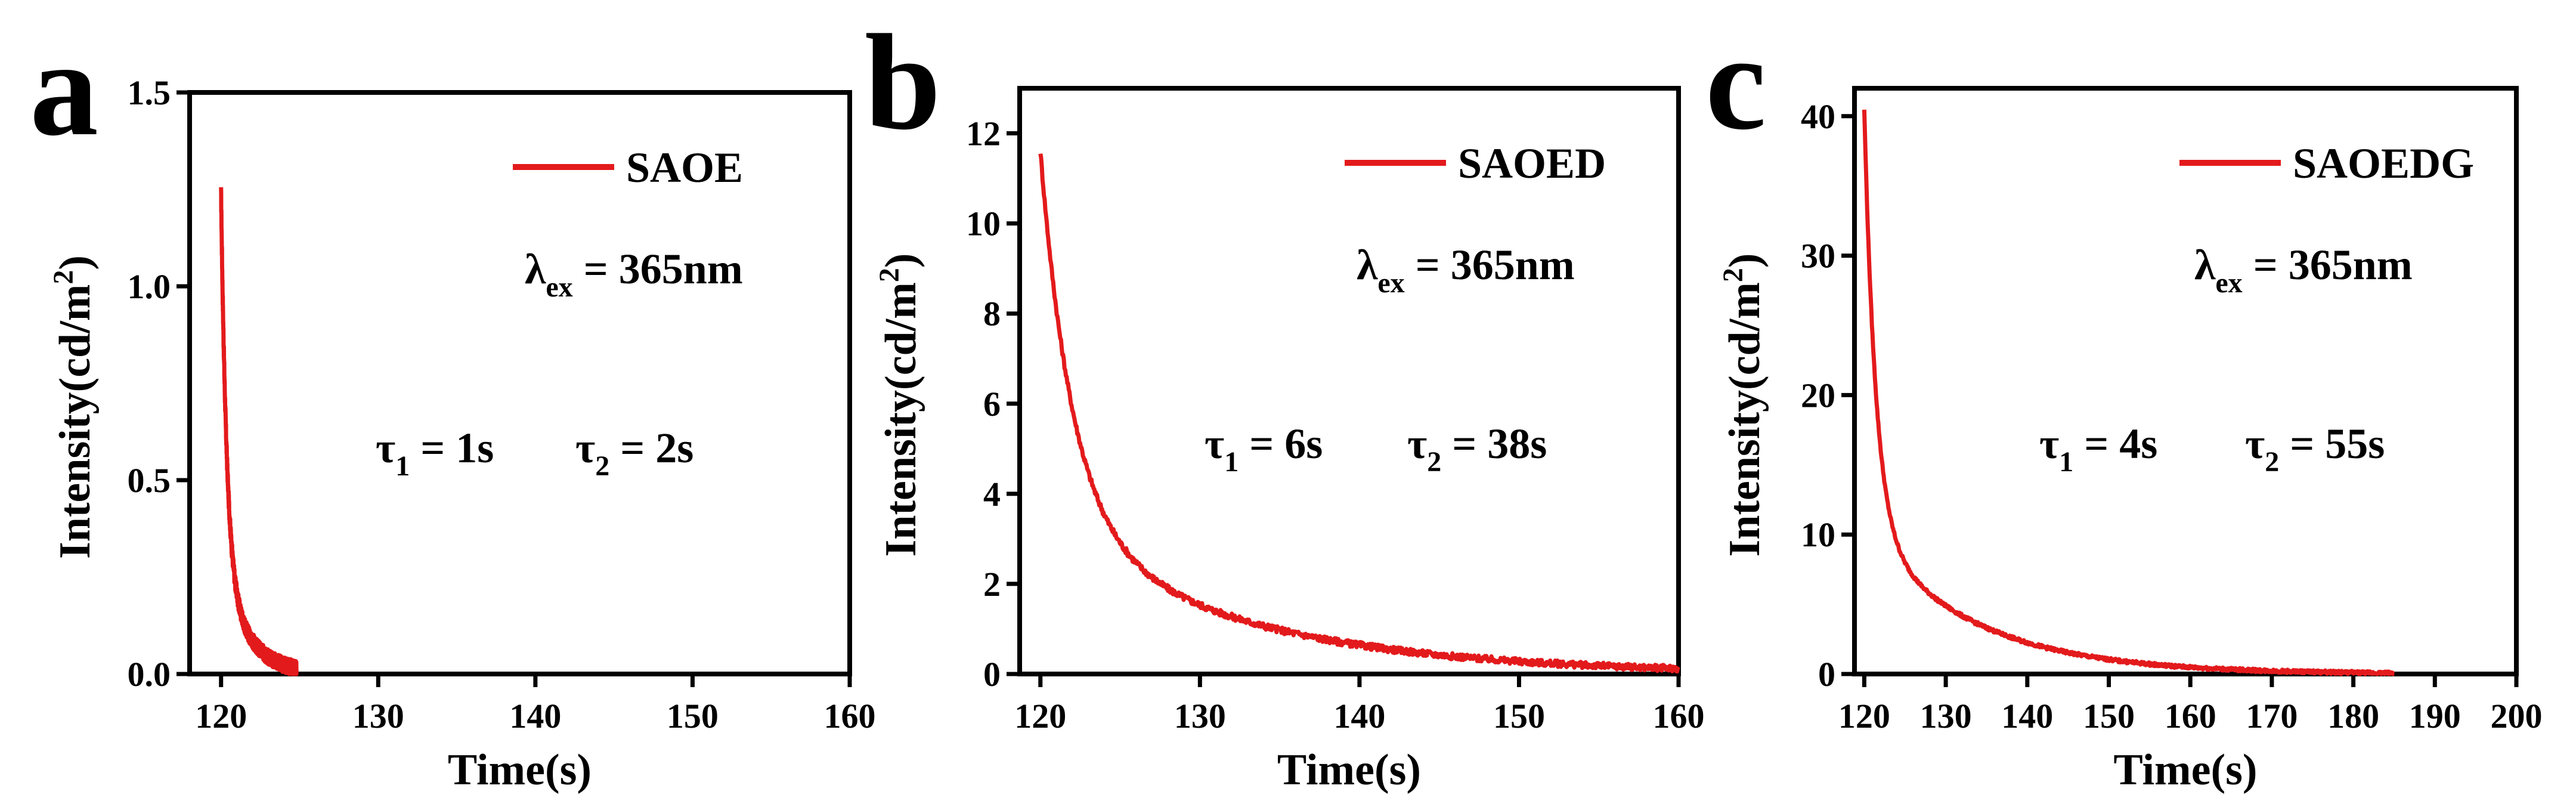 The height and width of the screenshot is (810, 2576). What do you see at coordinates (992, 404) in the screenshot?
I see `y-tick-label: 6` at bounding box center [992, 404].